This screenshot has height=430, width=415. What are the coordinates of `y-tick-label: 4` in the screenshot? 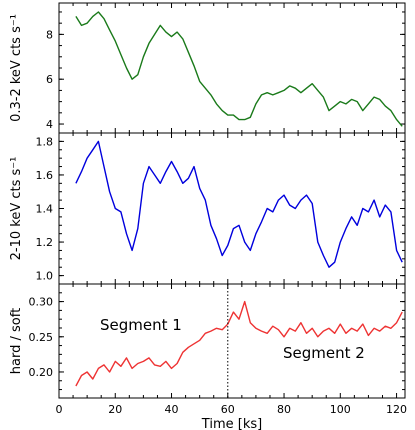 It's located at (49, 124).